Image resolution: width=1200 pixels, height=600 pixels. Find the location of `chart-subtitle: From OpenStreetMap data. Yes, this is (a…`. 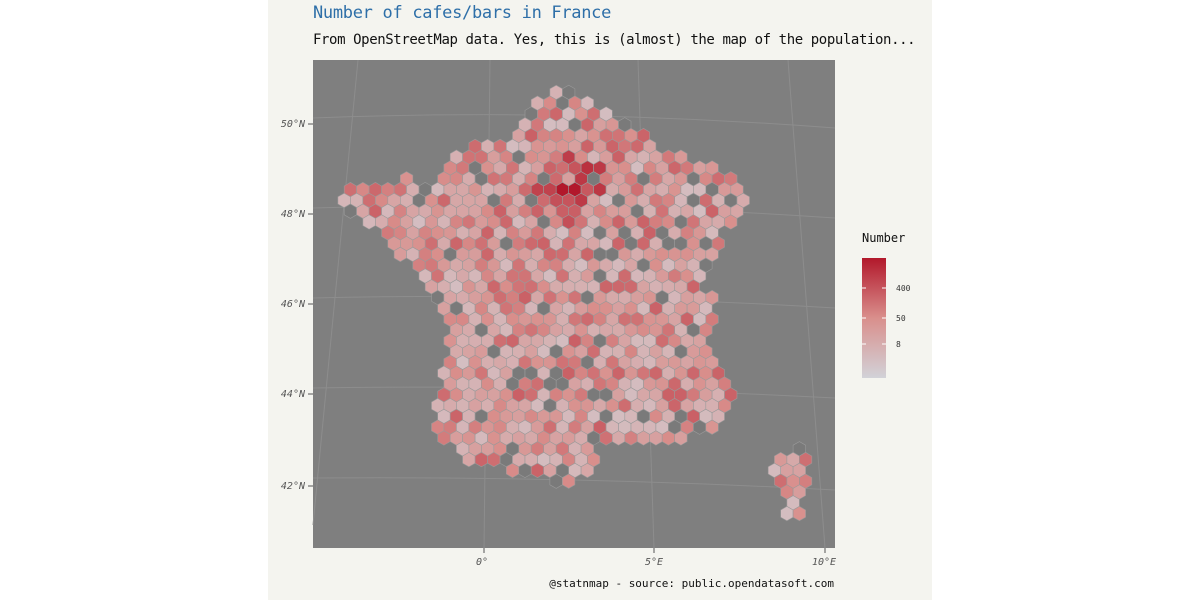

chart-subtitle: From OpenStreetMap data. Yes, this is (a… is located at coordinates (614, 40).